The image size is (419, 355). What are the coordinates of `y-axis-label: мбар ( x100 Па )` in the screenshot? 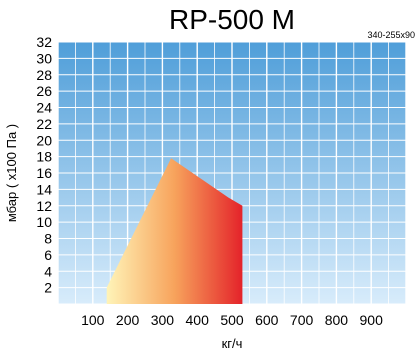 It's located at (11, 173).